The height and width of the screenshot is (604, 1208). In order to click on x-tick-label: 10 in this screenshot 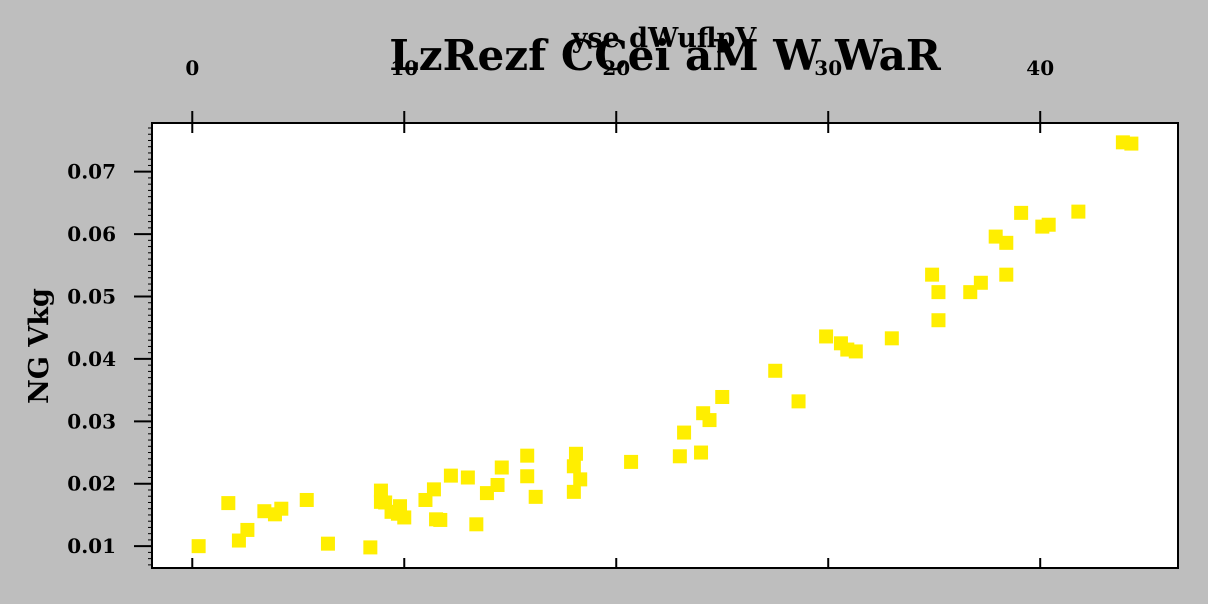, I will do `click(404, 68)`.